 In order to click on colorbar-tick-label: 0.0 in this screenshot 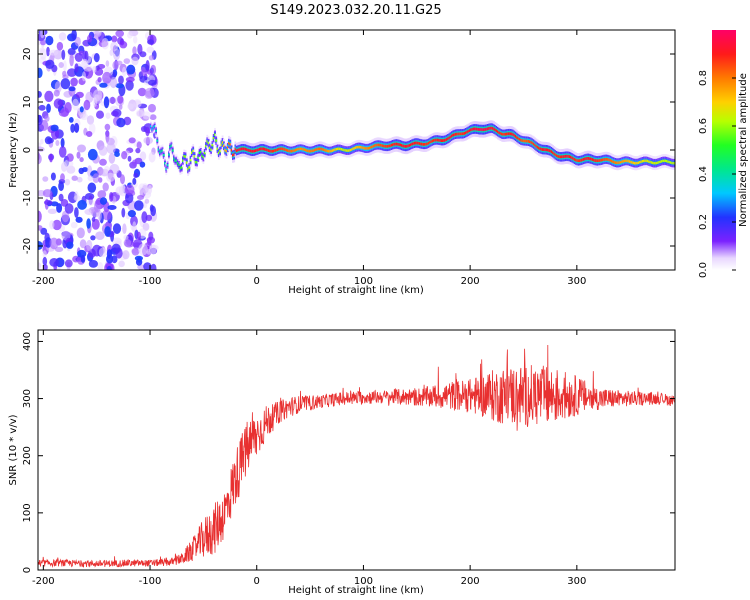, I will do `click(703, 270)`.